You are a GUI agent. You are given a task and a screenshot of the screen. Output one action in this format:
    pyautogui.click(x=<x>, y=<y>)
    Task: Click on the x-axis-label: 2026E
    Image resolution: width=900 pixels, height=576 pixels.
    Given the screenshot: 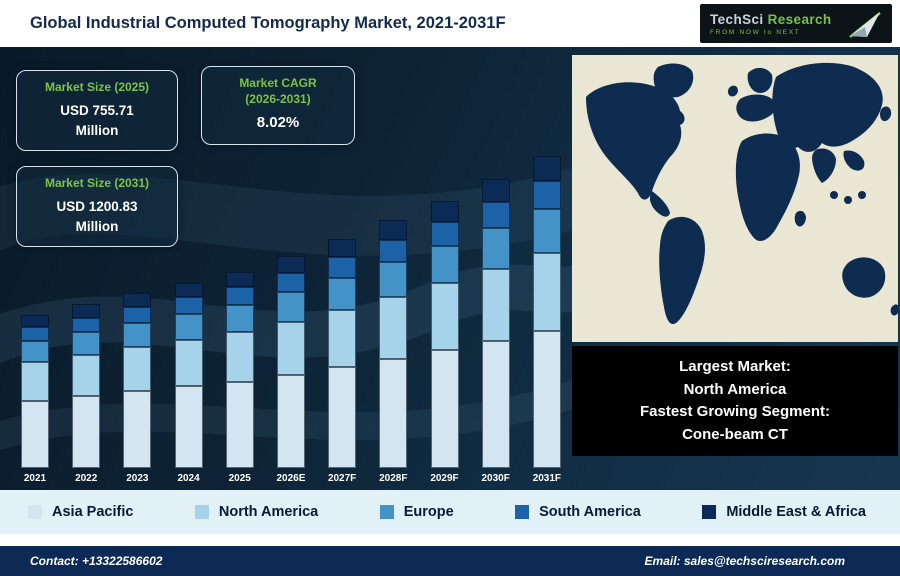 What is the action you would take?
    pyautogui.click(x=291, y=478)
    